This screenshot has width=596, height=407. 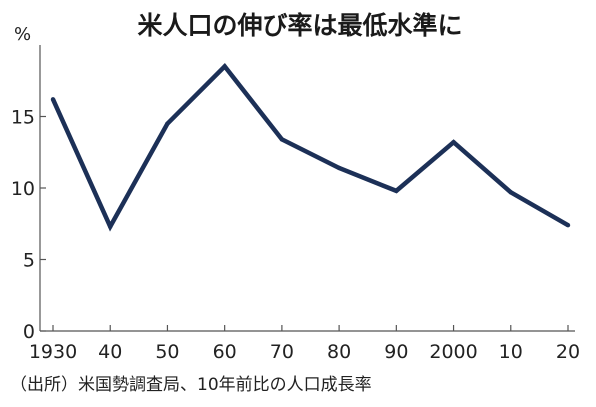 I want to click on source-note: （出所）米国勢調査局、10年前比の人口成長率, so click(x=191, y=385).